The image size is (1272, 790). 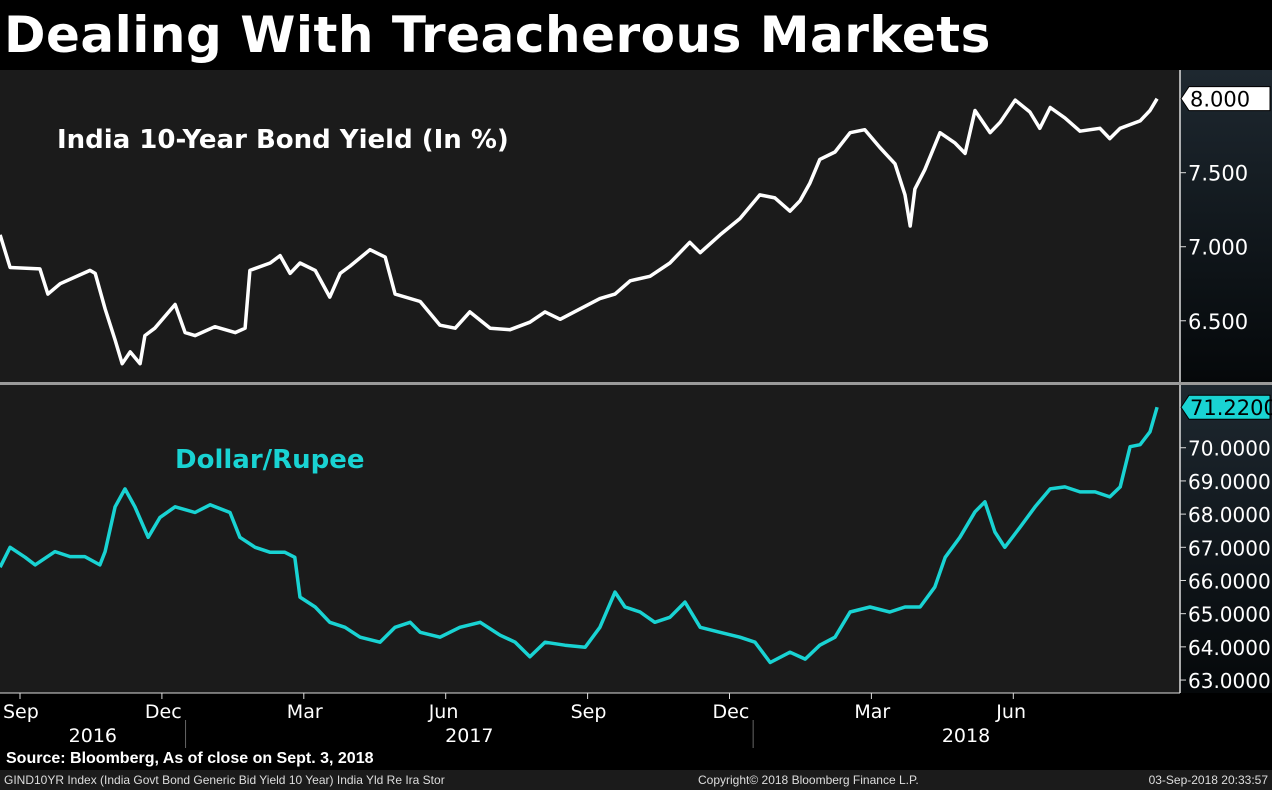 What do you see at coordinates (1218, 322) in the screenshot?
I see `y-tick-label: 6.500` at bounding box center [1218, 322].